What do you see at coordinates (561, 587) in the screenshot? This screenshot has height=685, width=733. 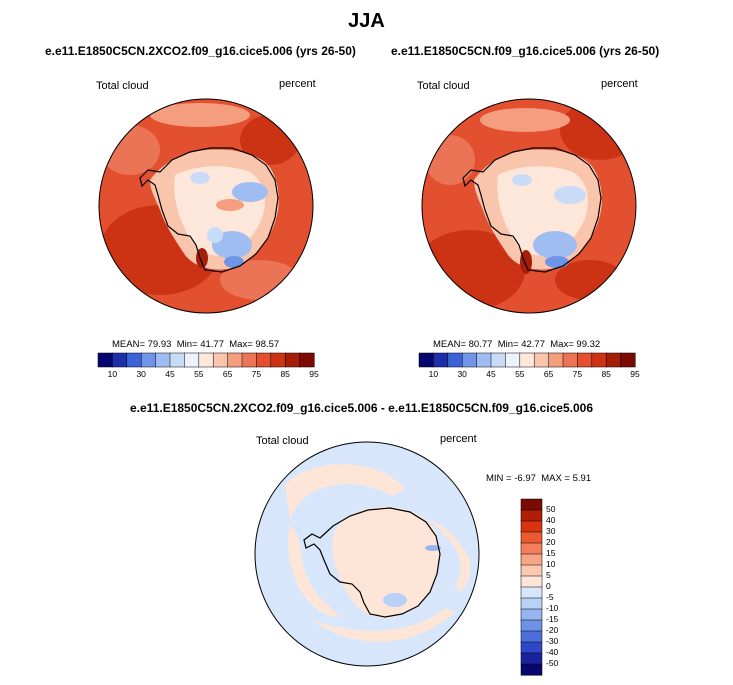 I see `panel-3-colorbar-ticks: 50 40 30 20 15 10 5 0 -5 -10 -15 -20 -30 -40 -50` at bounding box center [561, 587].